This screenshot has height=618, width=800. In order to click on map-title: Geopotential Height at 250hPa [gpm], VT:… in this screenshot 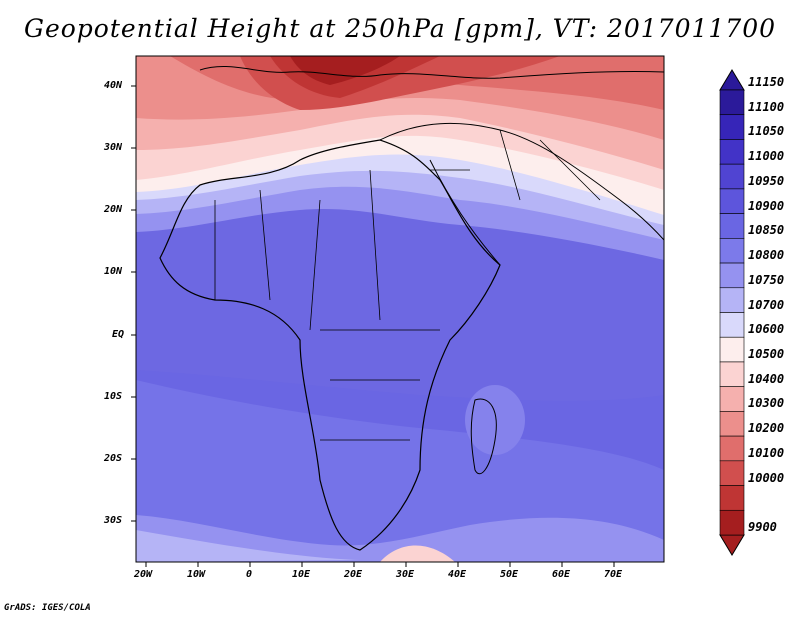, I will do `click(400, 28)`.